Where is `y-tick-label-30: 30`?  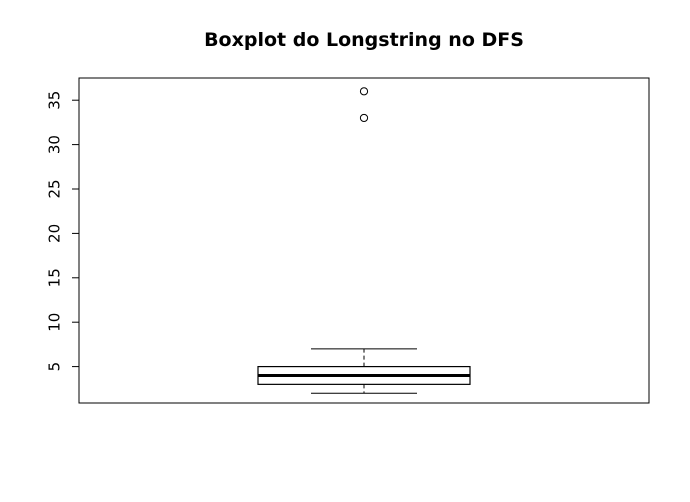
y-tick-label-30: 30 is located at coordinates (55, 144).